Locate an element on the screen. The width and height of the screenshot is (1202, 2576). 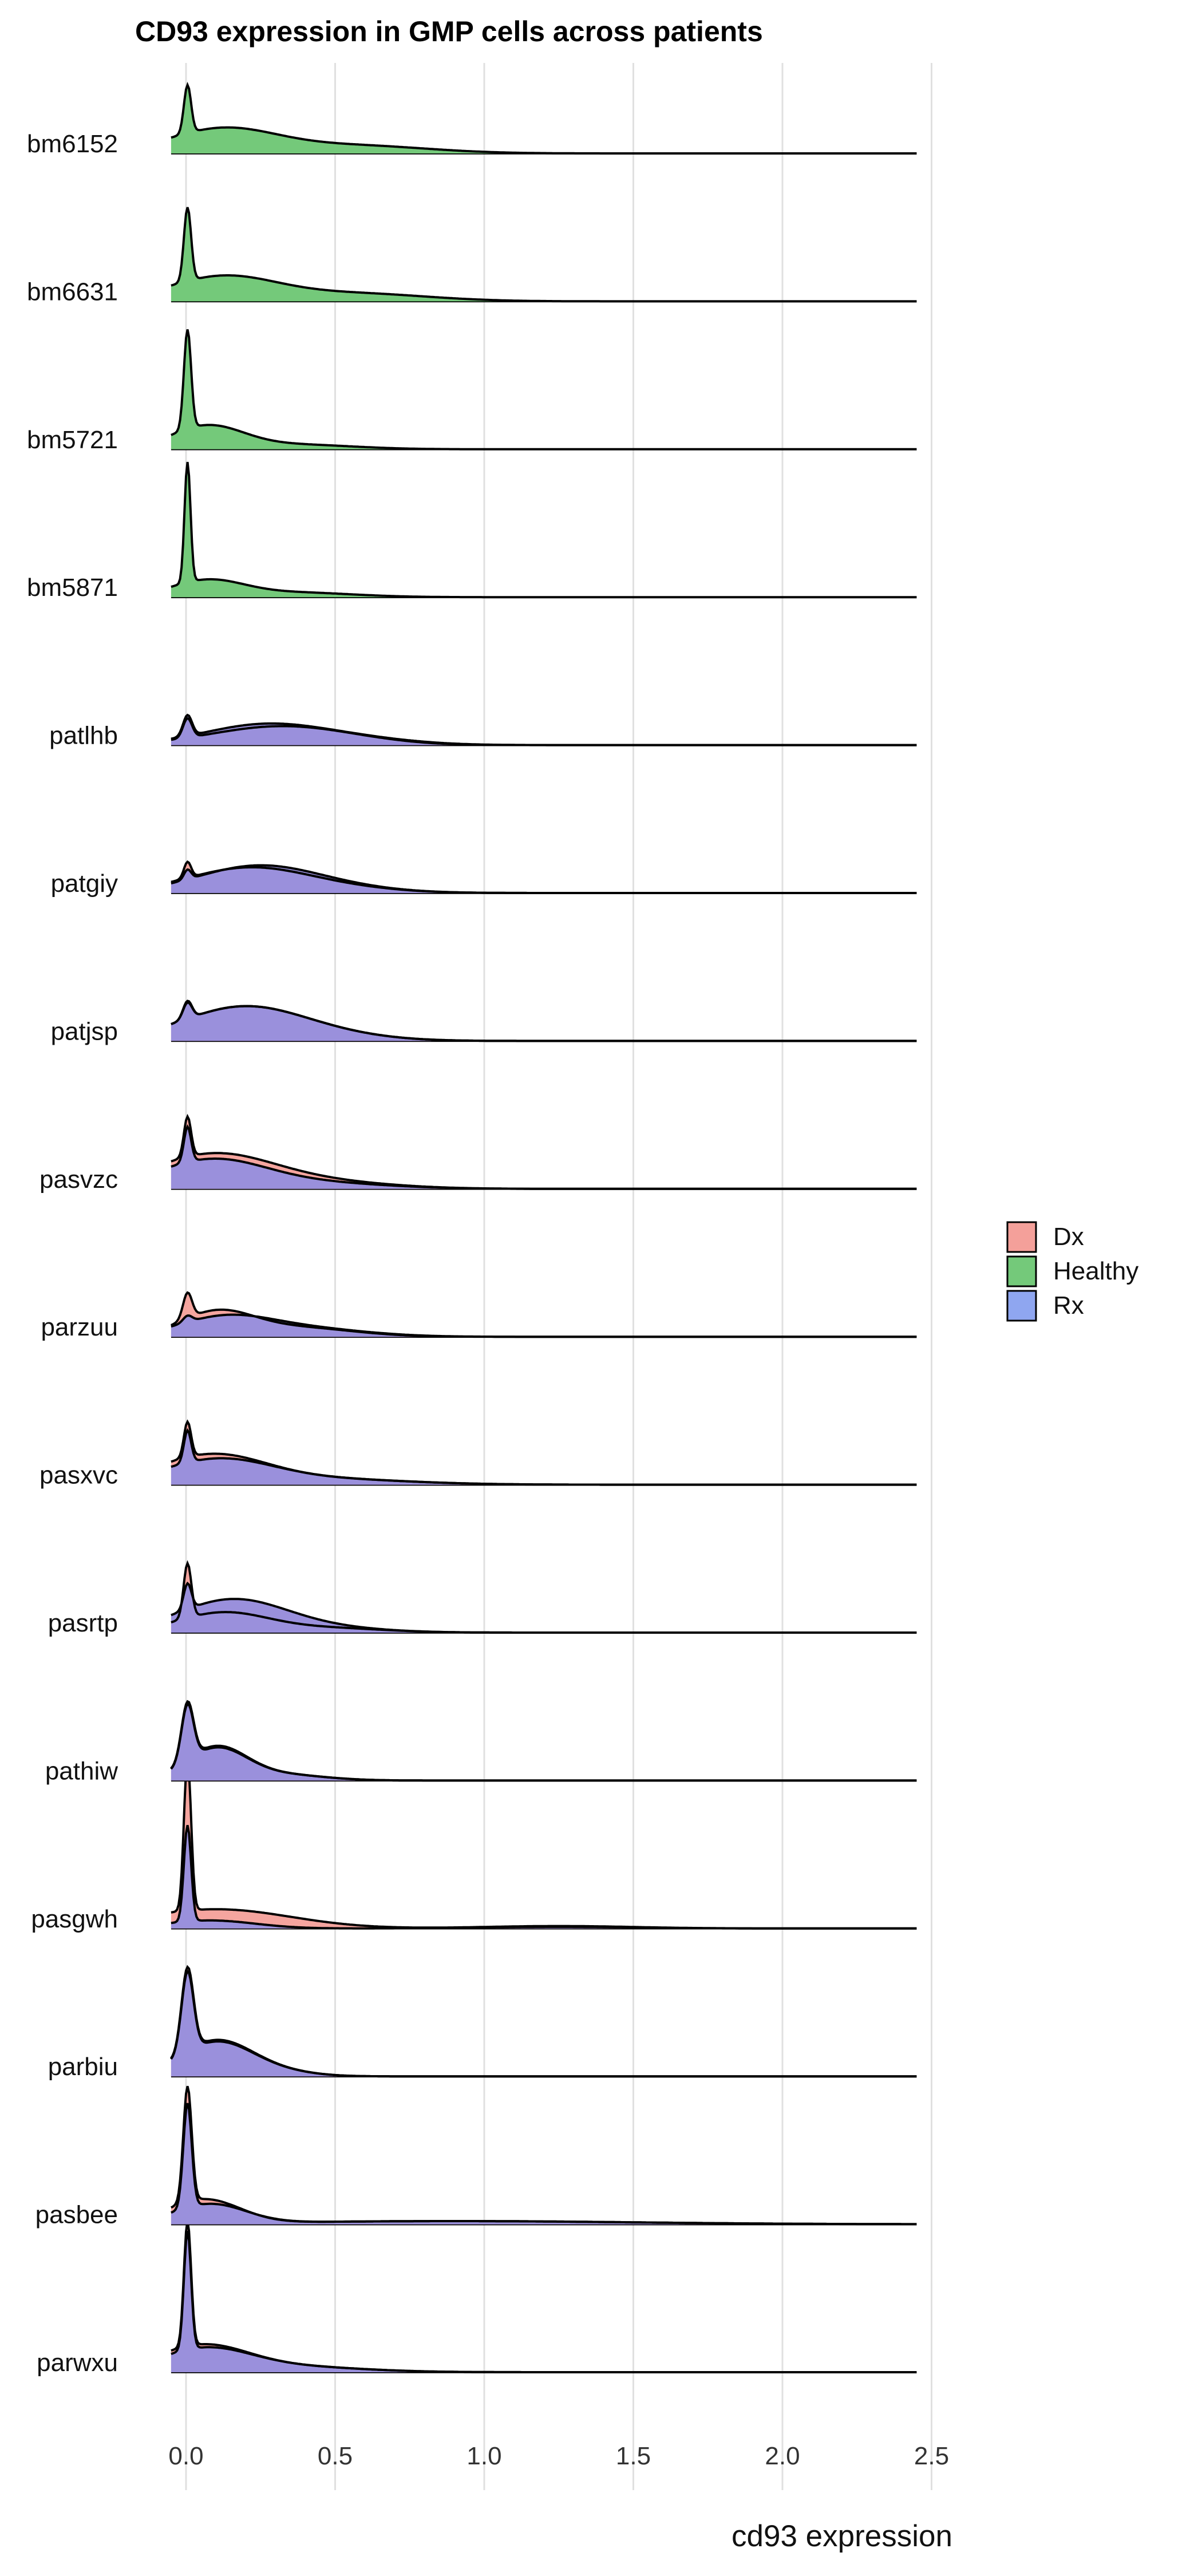
ridge-pasgwh is located at coordinates (544, 1844).